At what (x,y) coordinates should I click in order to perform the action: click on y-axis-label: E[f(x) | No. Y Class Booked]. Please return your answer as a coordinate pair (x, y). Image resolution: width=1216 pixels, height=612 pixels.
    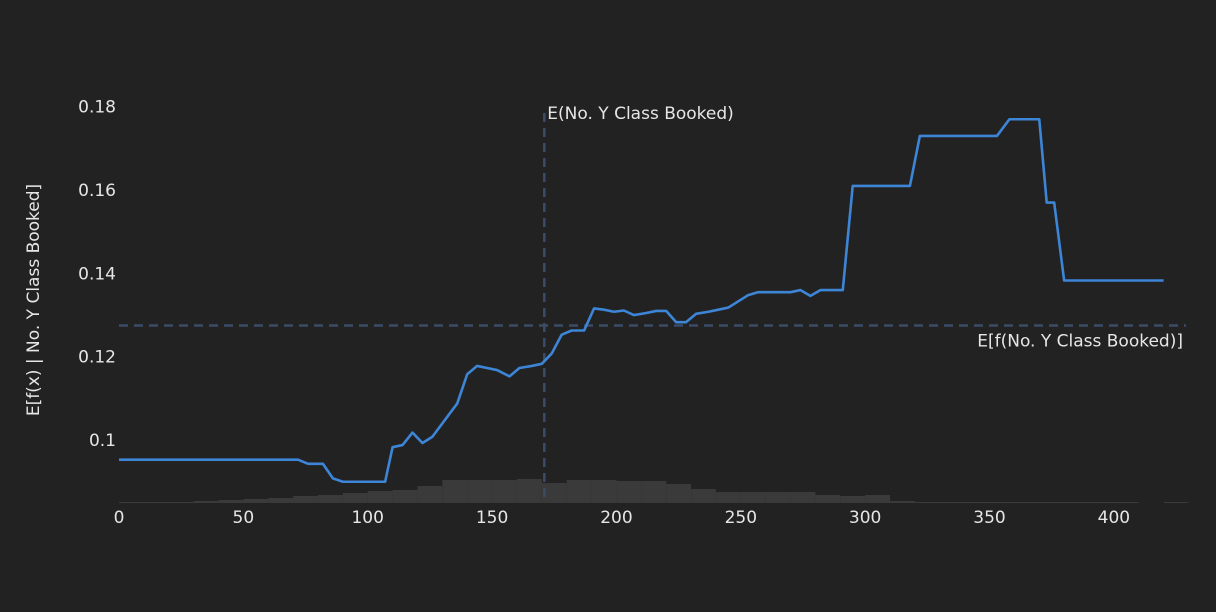
    Looking at the image, I should click on (34, 300).